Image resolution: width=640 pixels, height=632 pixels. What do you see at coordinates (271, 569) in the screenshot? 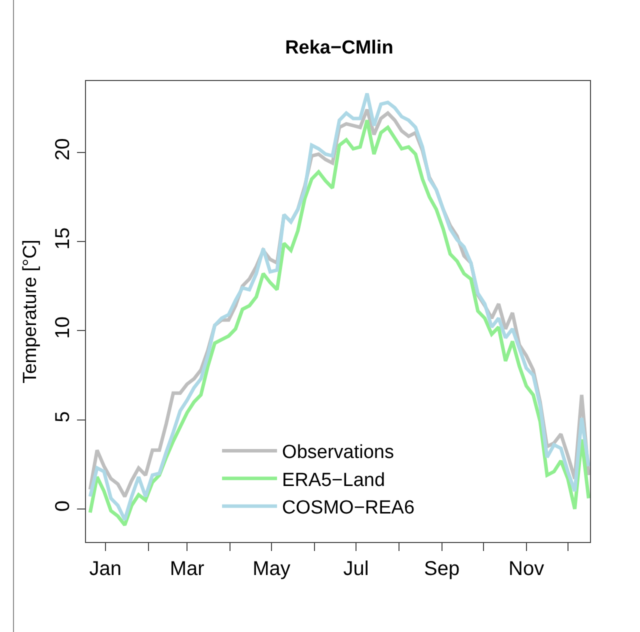
I see `x-tick-label: May` at bounding box center [271, 569].